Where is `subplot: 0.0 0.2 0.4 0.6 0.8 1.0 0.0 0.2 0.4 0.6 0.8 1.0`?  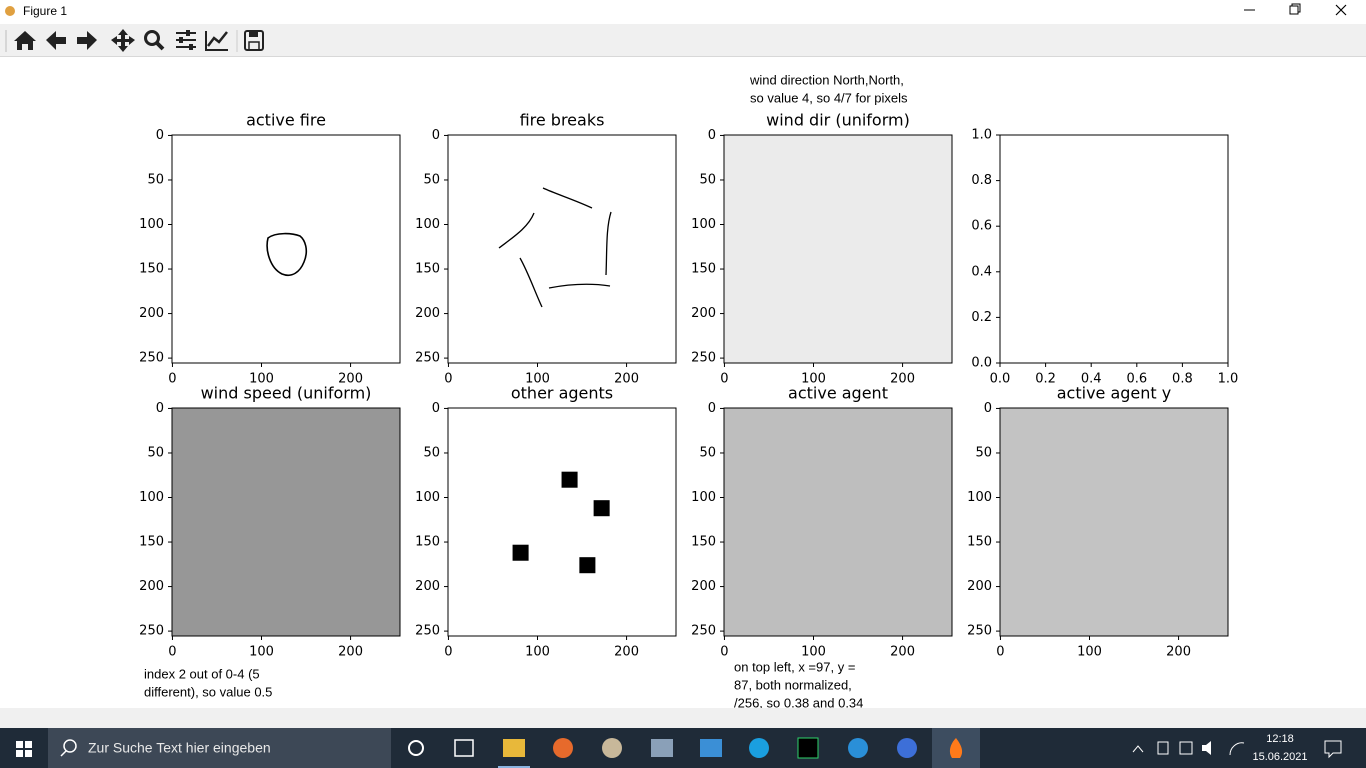 subplot: 0.0 0.2 0.4 0.6 0.8 1.0 0.0 0.2 0.4 0.6 0.8 1.0 is located at coordinates (1104, 257).